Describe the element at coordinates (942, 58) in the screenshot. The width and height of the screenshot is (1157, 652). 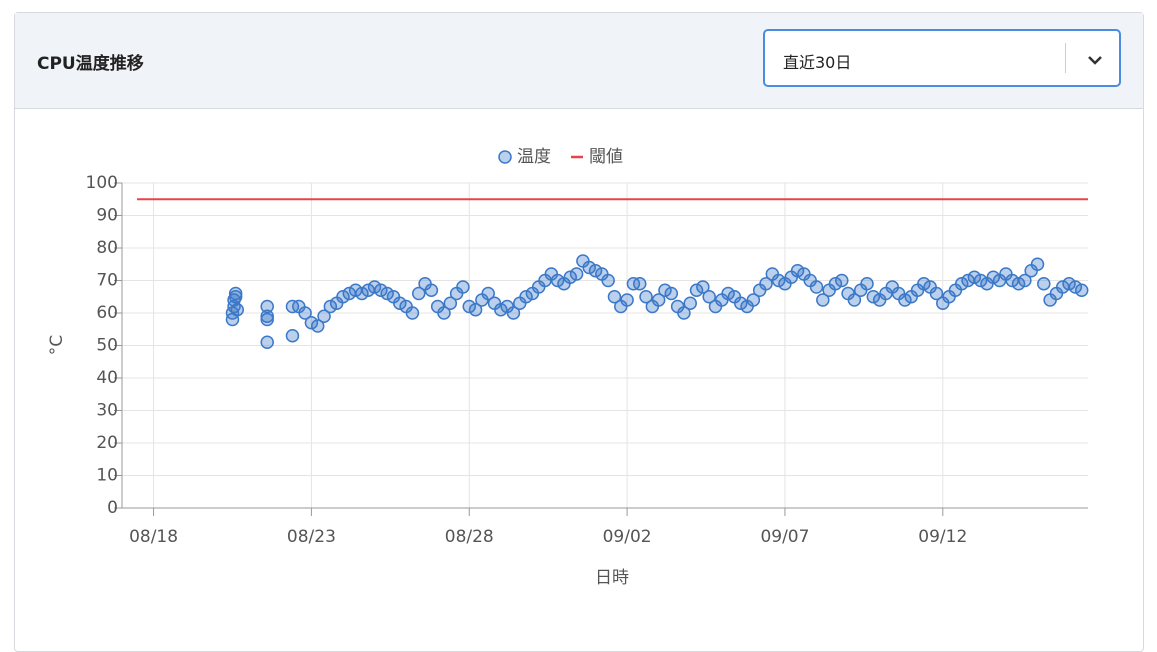
I see `period-select: 直近30日` at that location.